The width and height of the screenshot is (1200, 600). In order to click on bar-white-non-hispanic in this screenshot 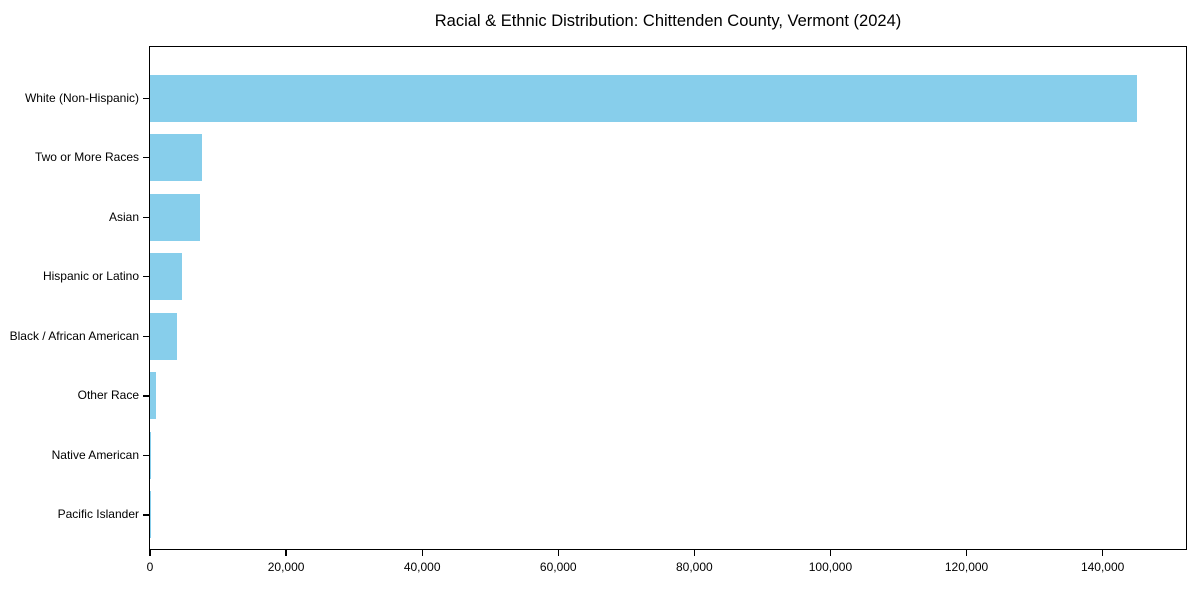, I will do `click(643, 98)`.